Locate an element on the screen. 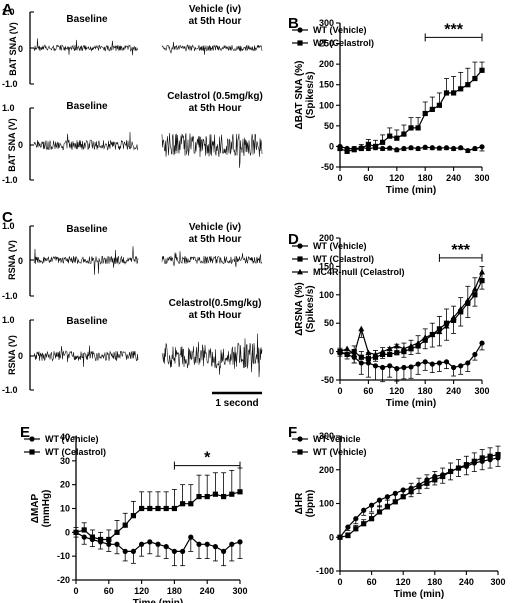 The image size is (520, 603). panel-c-letter: C is located at coordinates (7, 217).